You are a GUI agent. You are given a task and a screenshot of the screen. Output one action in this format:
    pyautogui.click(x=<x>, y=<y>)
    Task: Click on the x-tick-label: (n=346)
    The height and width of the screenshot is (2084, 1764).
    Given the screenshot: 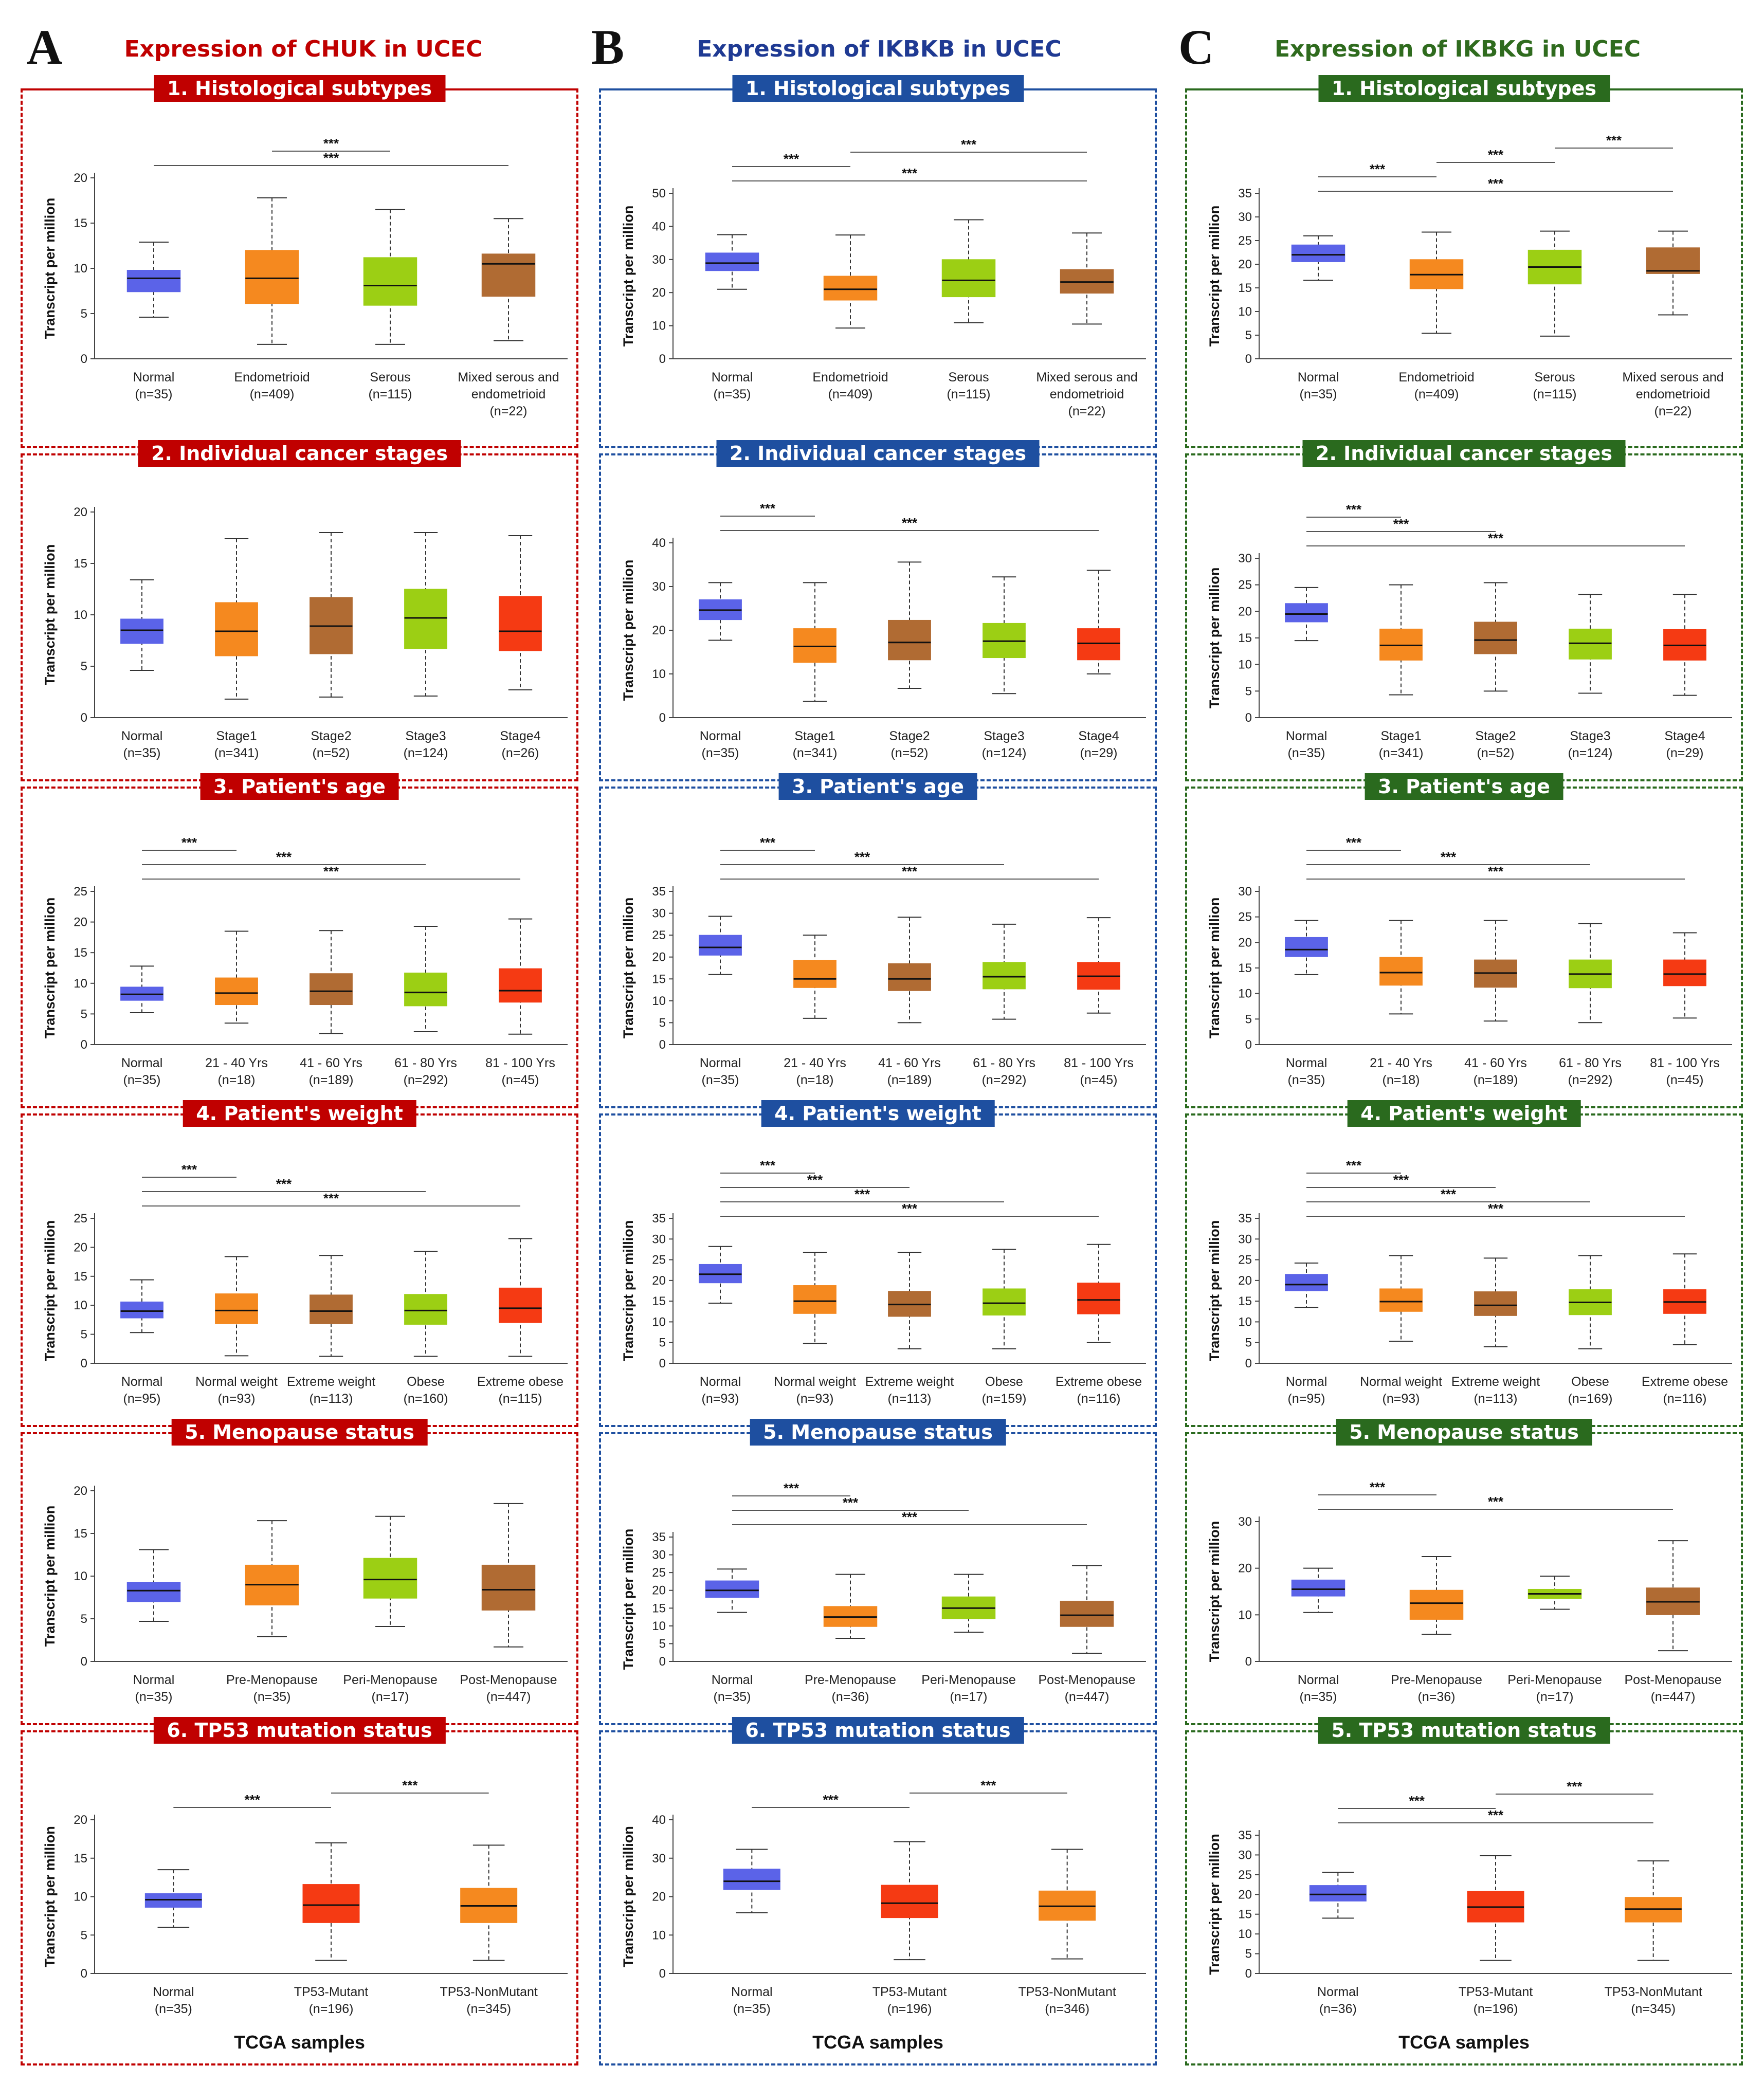 What is the action you would take?
    pyautogui.click(x=1067, y=2009)
    